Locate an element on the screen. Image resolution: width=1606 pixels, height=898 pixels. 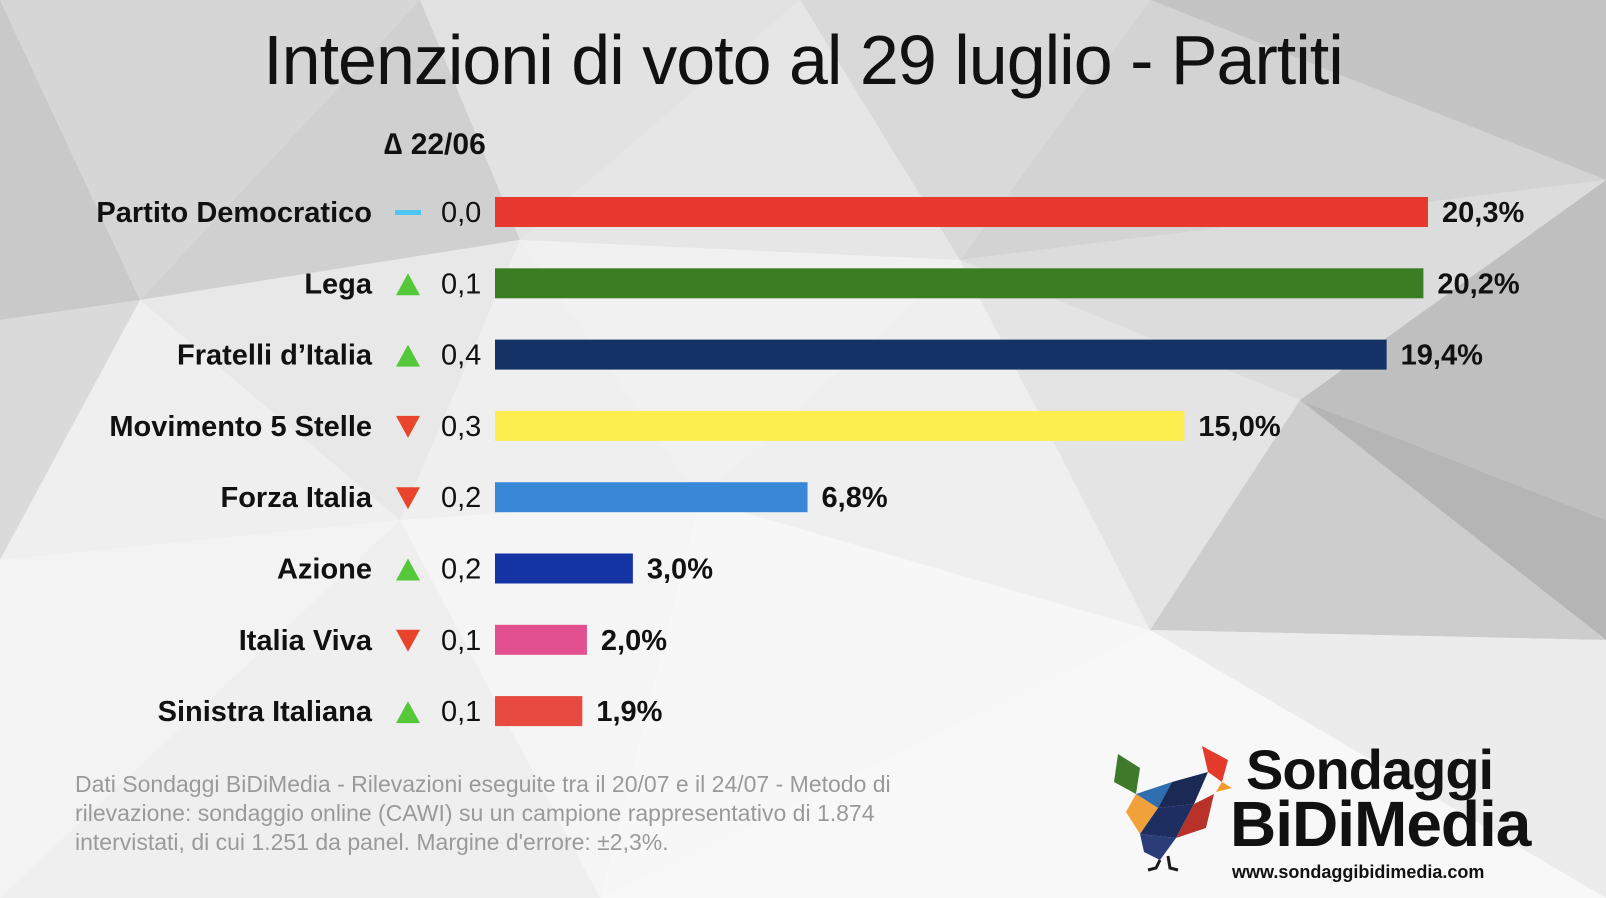
party-label: Azione is located at coordinates (324, 570).